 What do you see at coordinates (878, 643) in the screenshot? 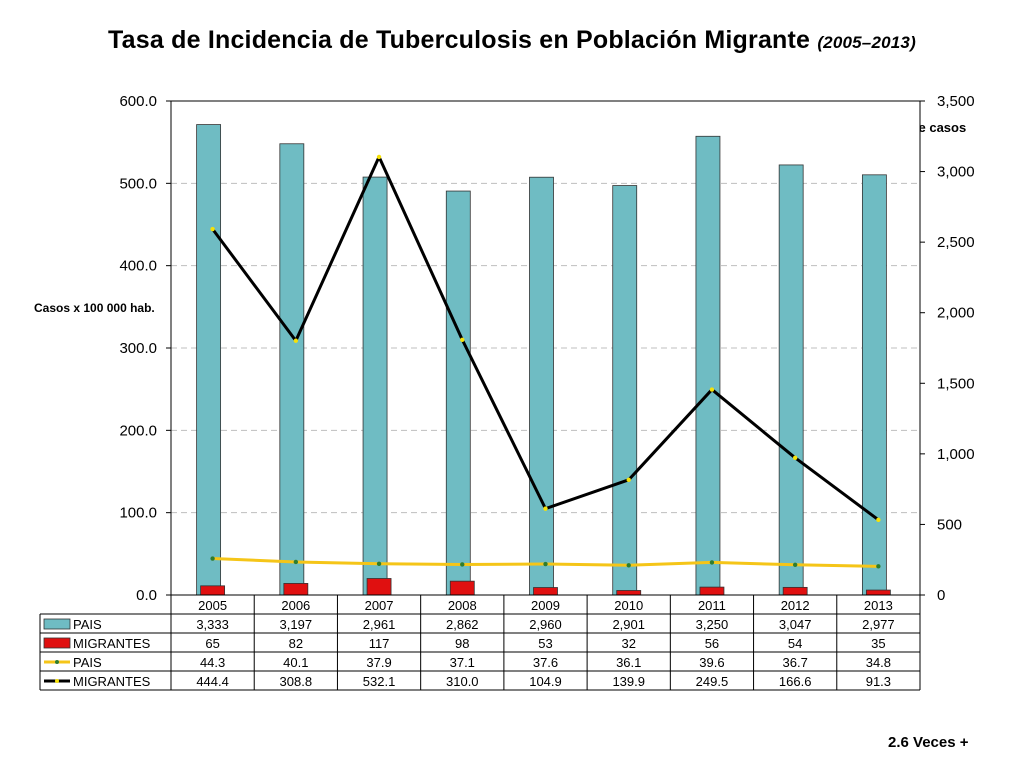
I see `table-cell: 35` at bounding box center [878, 643].